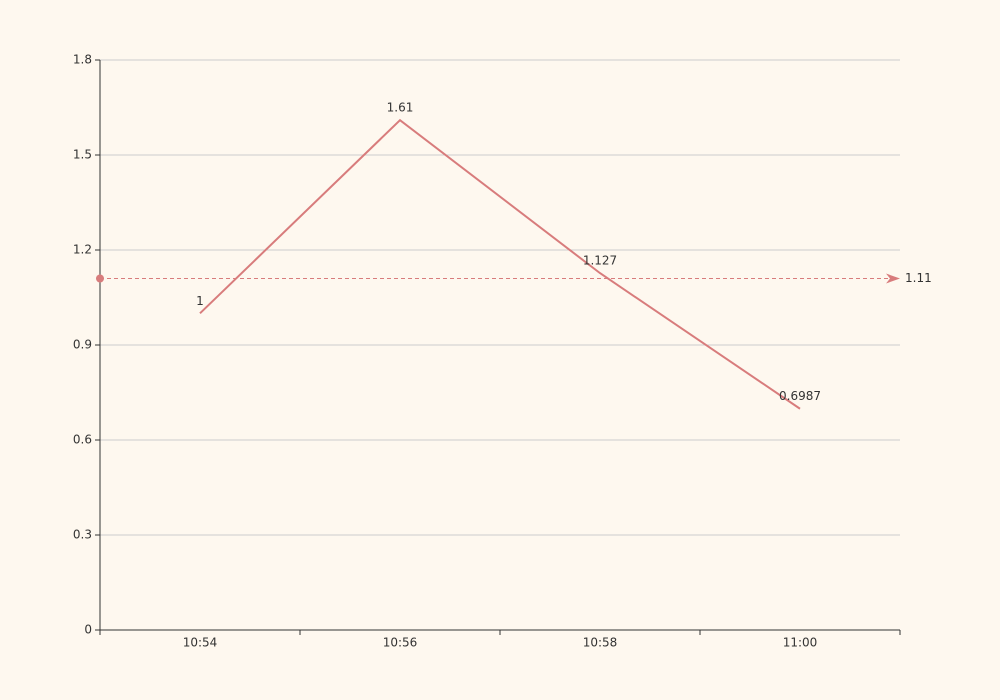 This screenshot has height=700, width=1000. I want to click on y-tick-label: 0, so click(88, 630).